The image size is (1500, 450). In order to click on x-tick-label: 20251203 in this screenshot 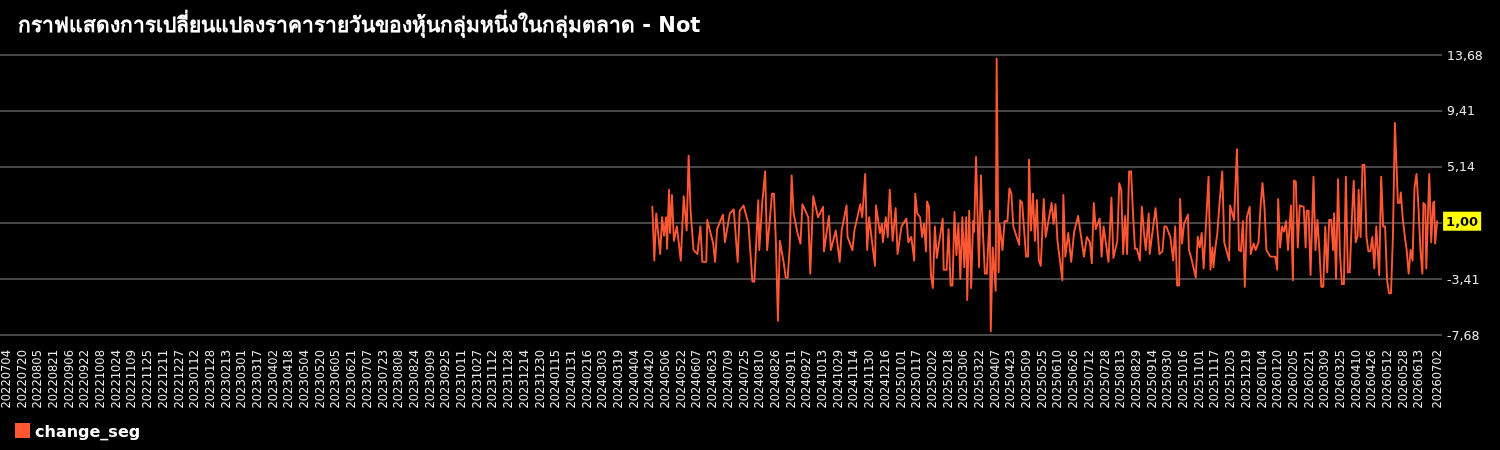, I will do `click(1230, 379)`.